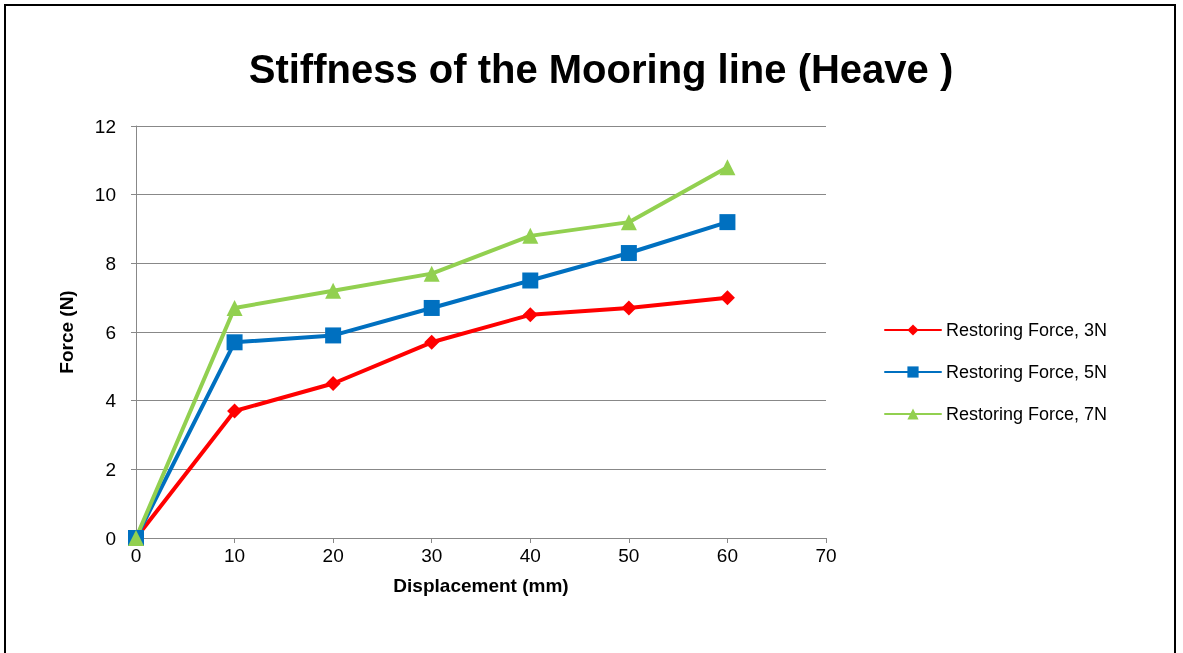 This screenshot has width=1183, height=653. I want to click on x-tick-label: 70, so click(826, 555).